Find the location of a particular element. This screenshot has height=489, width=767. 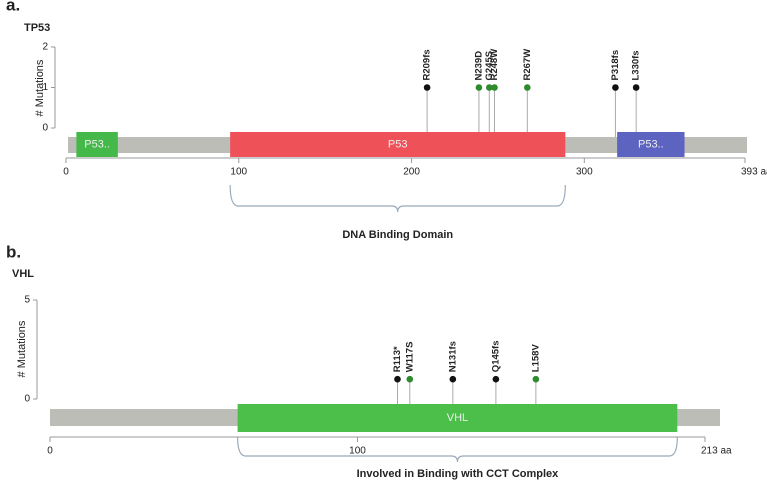

mutation-label: R248W is located at coordinates (494, 65).